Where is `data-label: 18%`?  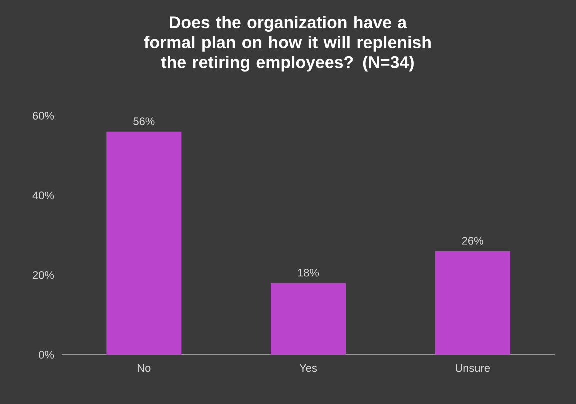 data-label: 18% is located at coordinates (309, 273).